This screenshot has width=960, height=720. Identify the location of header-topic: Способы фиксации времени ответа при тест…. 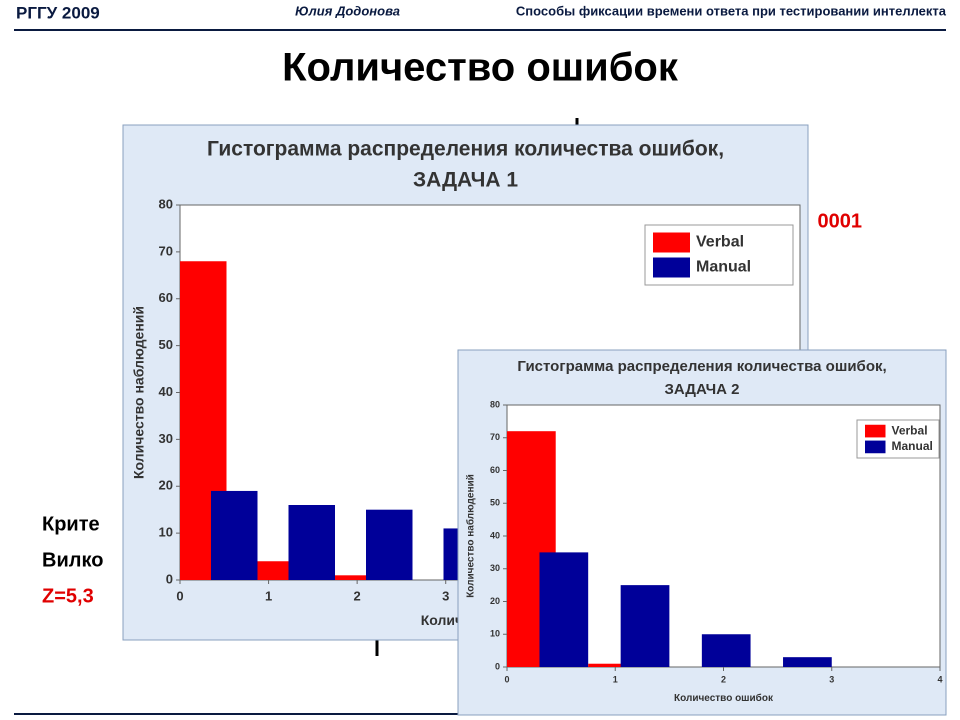
(731, 10).